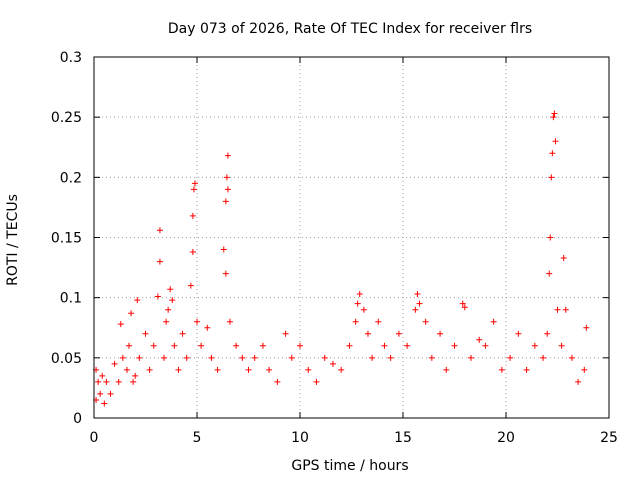  Describe the element at coordinates (609, 438) in the screenshot. I see `x-tick-label: 25` at that location.